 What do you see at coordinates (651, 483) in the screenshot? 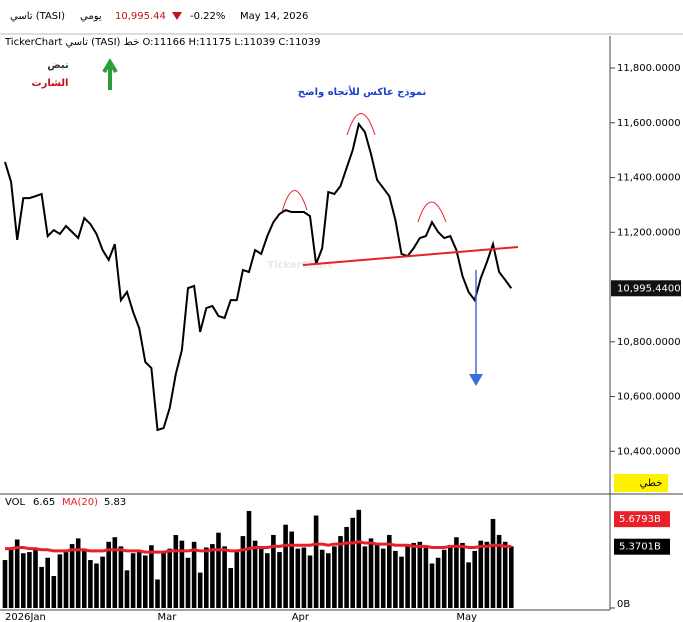
I see `button-label: خطي` at bounding box center [651, 483].